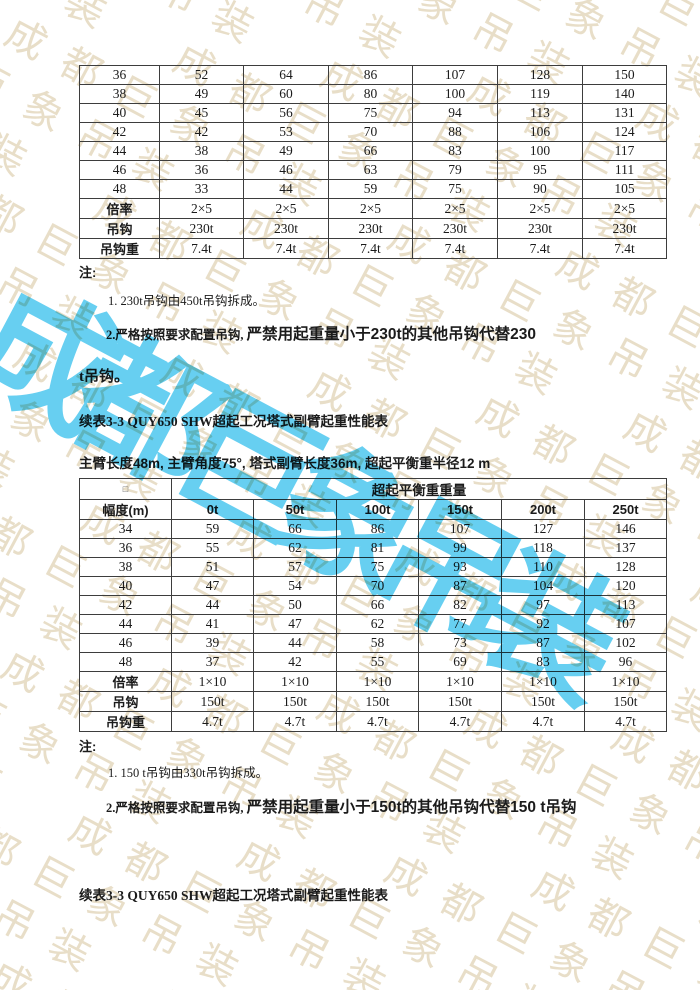 Image resolution: width=700 pixels, height=990 pixels. Describe the element at coordinates (201, 170) in the screenshot. I see `value-cell: 36` at that location.